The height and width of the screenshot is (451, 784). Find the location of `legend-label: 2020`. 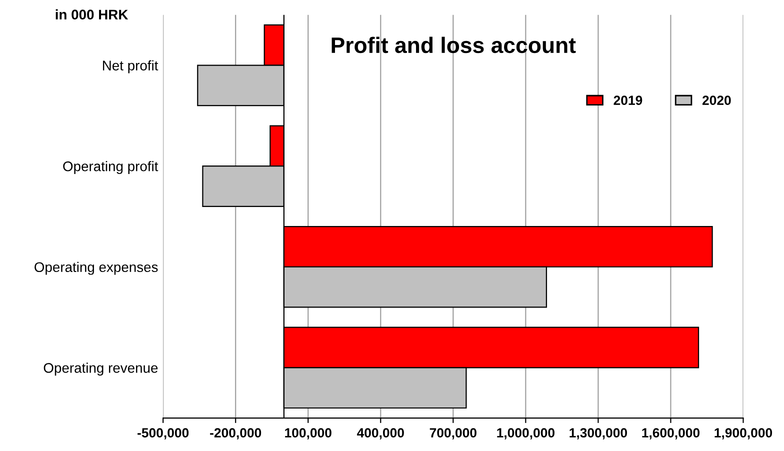

legend-label: 2020 is located at coordinates (716, 100).